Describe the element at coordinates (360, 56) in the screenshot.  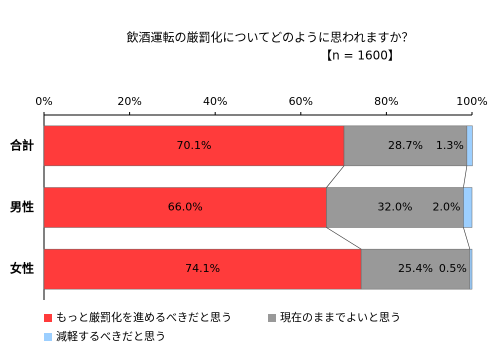
I see `chart-subtitle: 【n = 1600】` at that location.